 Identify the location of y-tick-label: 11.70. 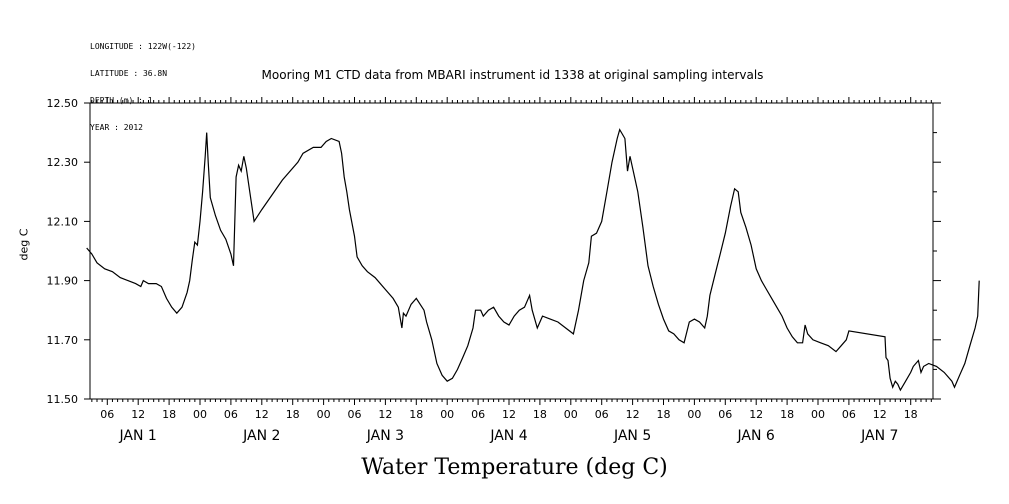
(63, 340).